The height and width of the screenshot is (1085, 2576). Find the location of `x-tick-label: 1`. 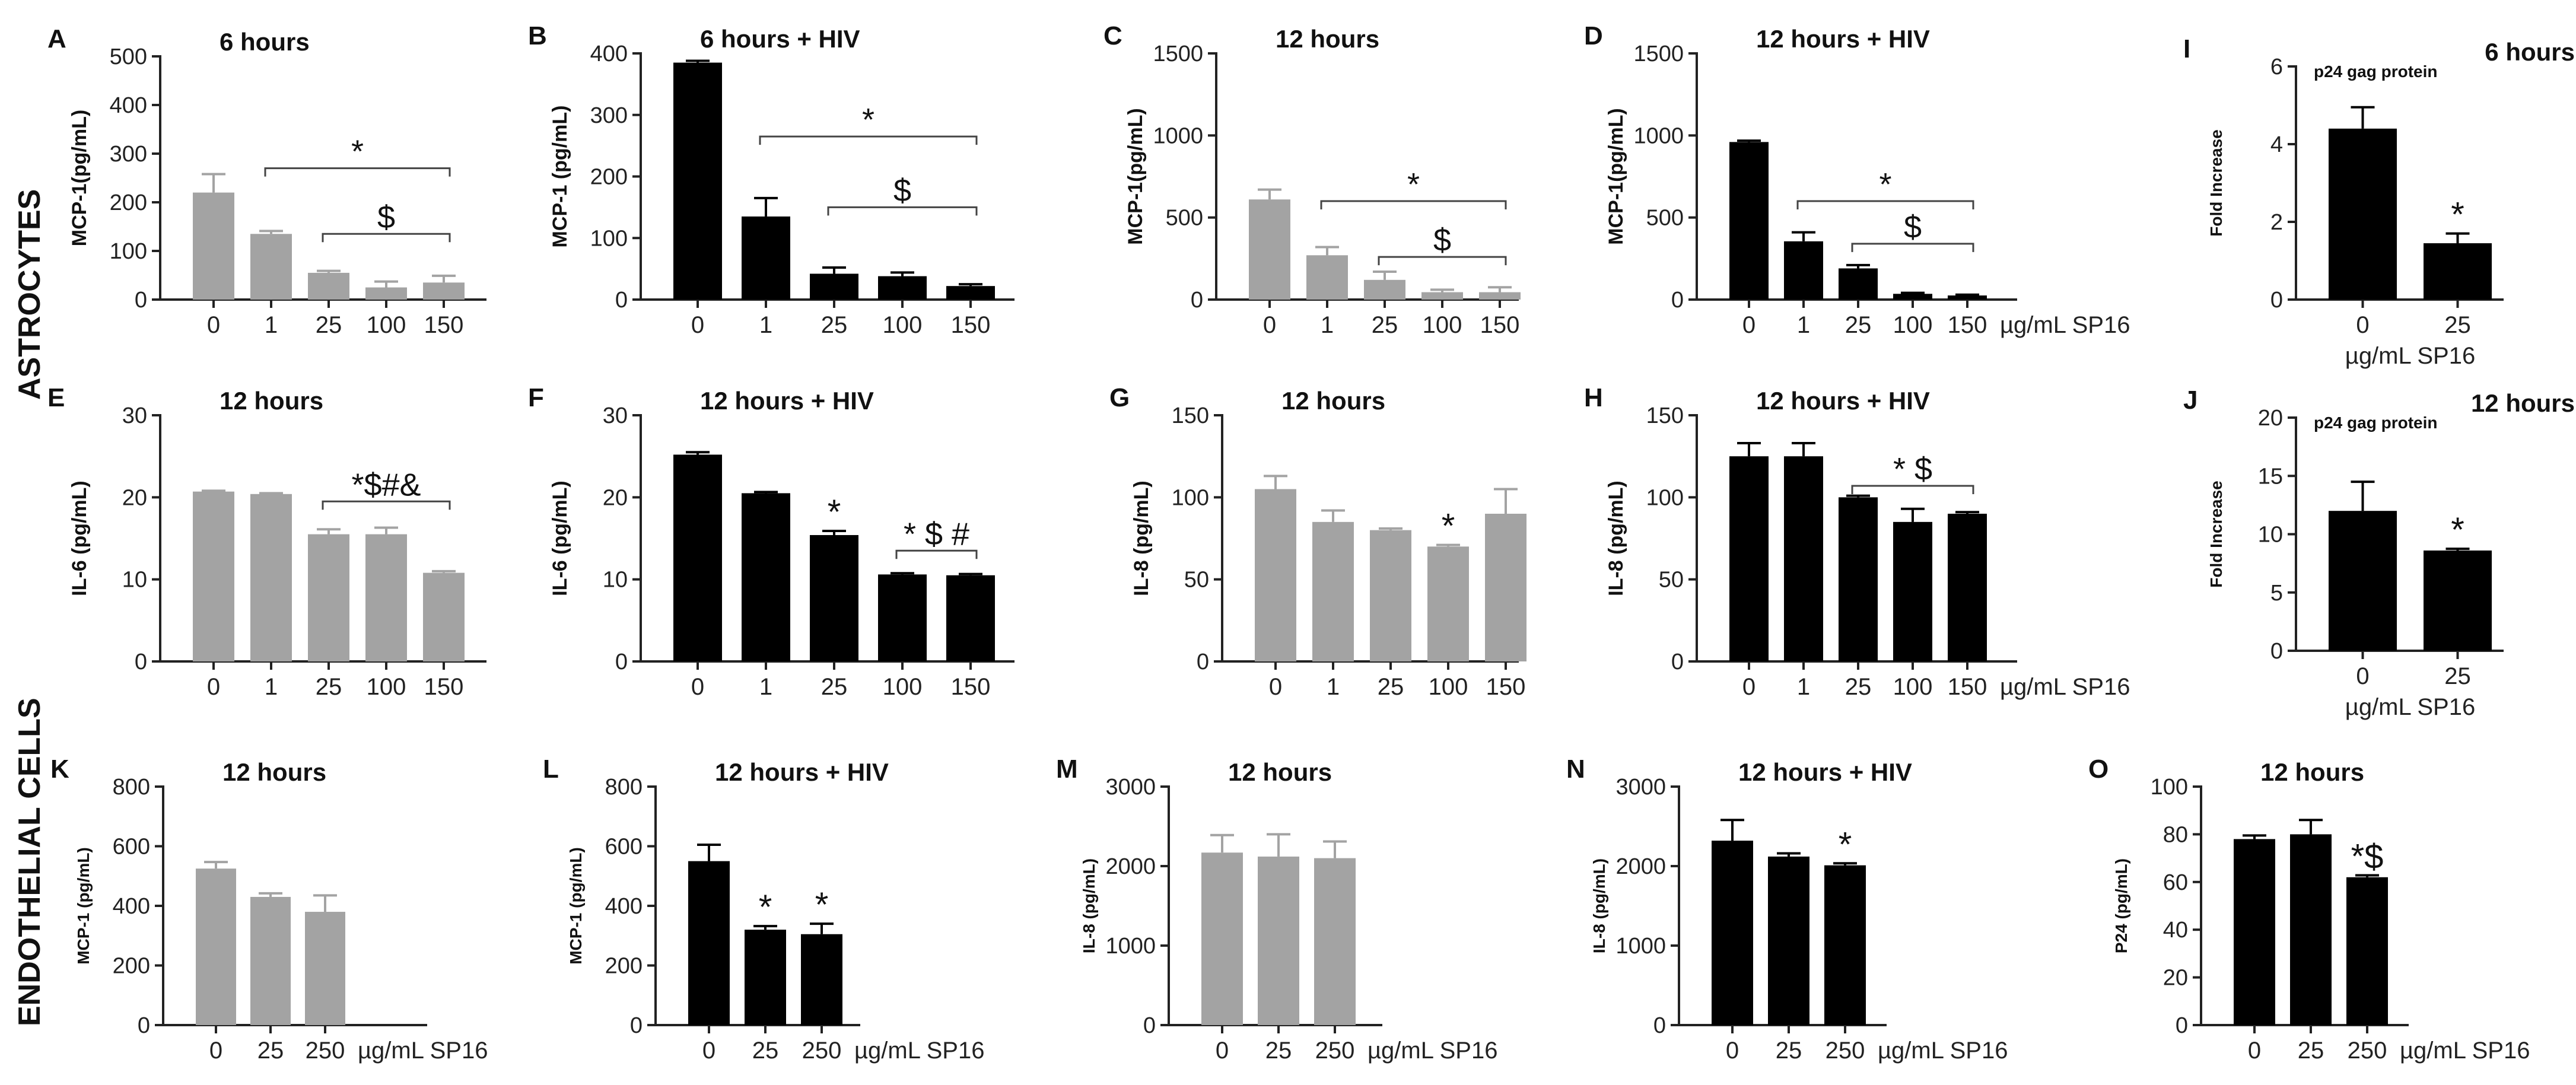

x-tick-label: 1 is located at coordinates (1803, 325).